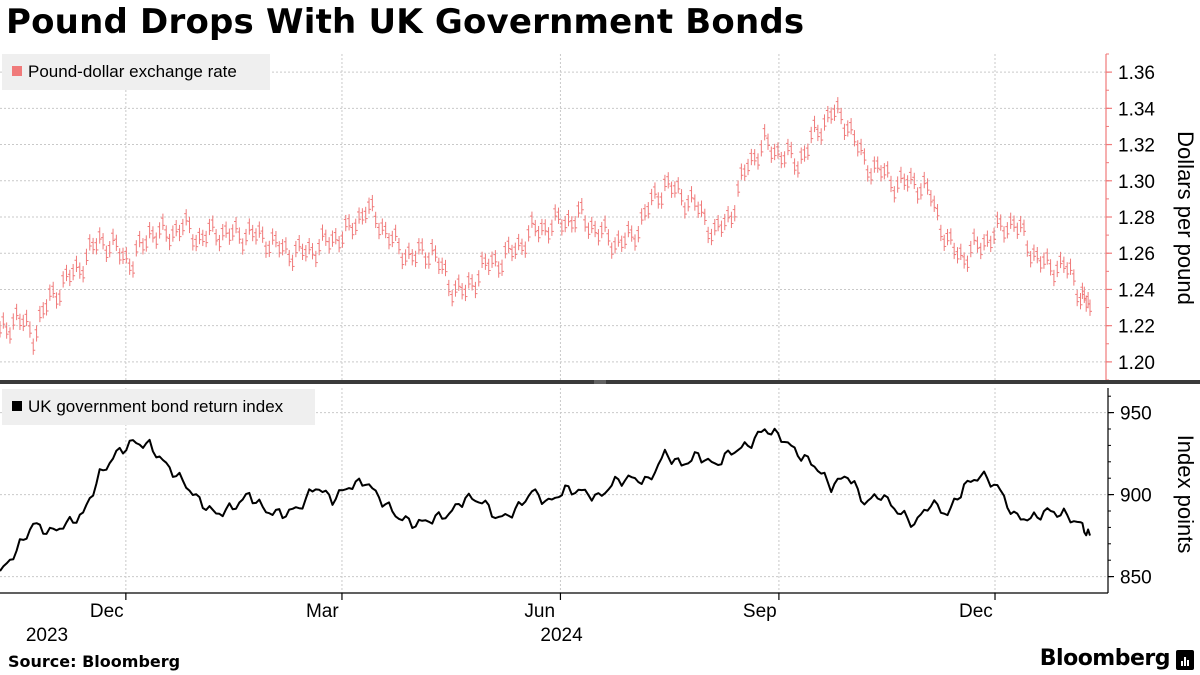 The image size is (1200, 675). What do you see at coordinates (107, 611) in the screenshot?
I see `x-tick-label-0: Dec` at bounding box center [107, 611].